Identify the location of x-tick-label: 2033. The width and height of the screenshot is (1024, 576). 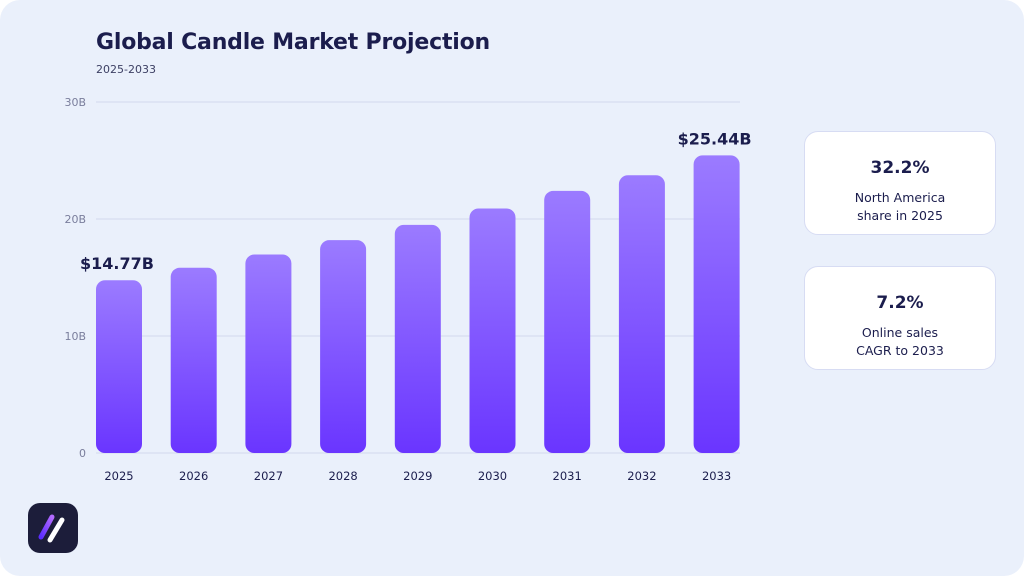
(716, 476).